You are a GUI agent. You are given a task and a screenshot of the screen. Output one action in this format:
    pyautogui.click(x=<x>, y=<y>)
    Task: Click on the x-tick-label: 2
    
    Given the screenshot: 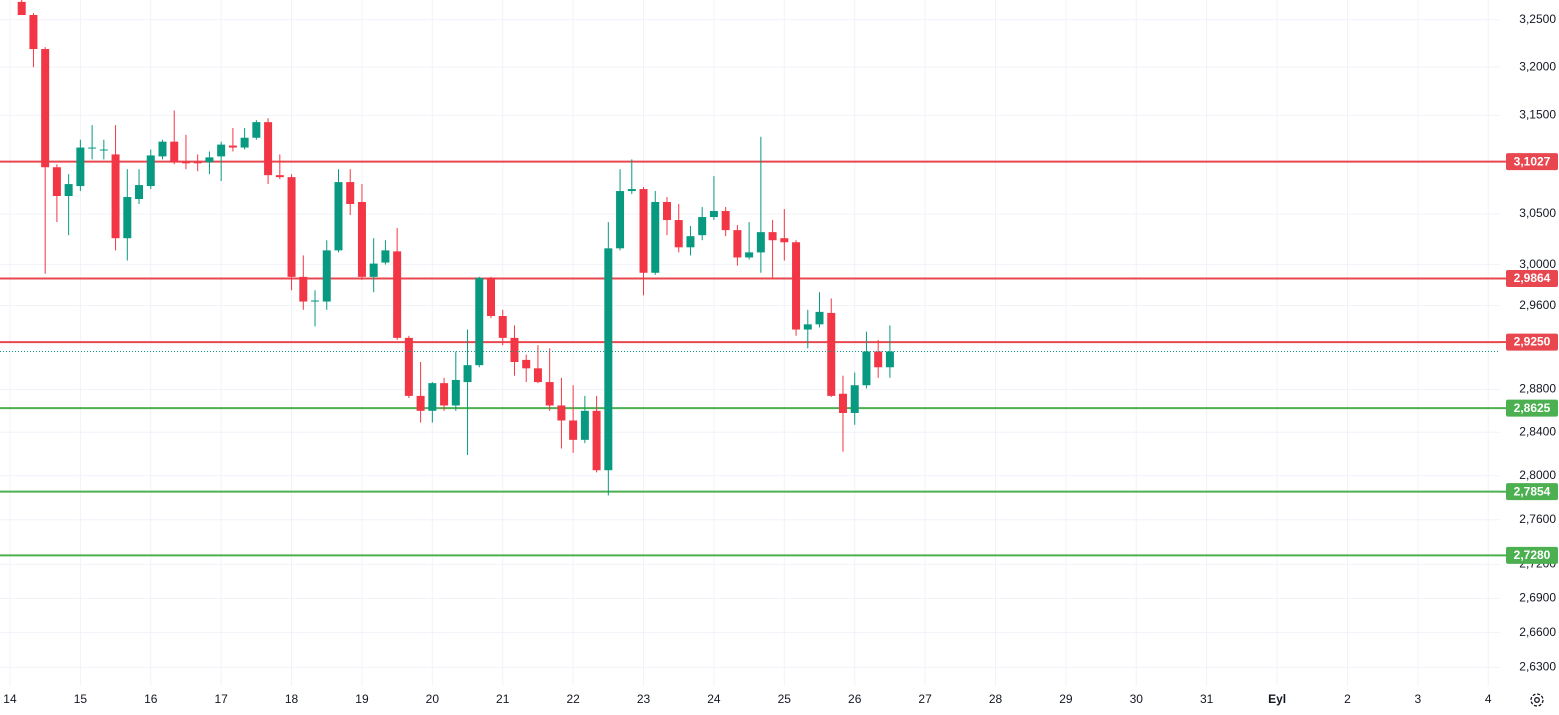 What is the action you would take?
    pyautogui.click(x=1347, y=699)
    